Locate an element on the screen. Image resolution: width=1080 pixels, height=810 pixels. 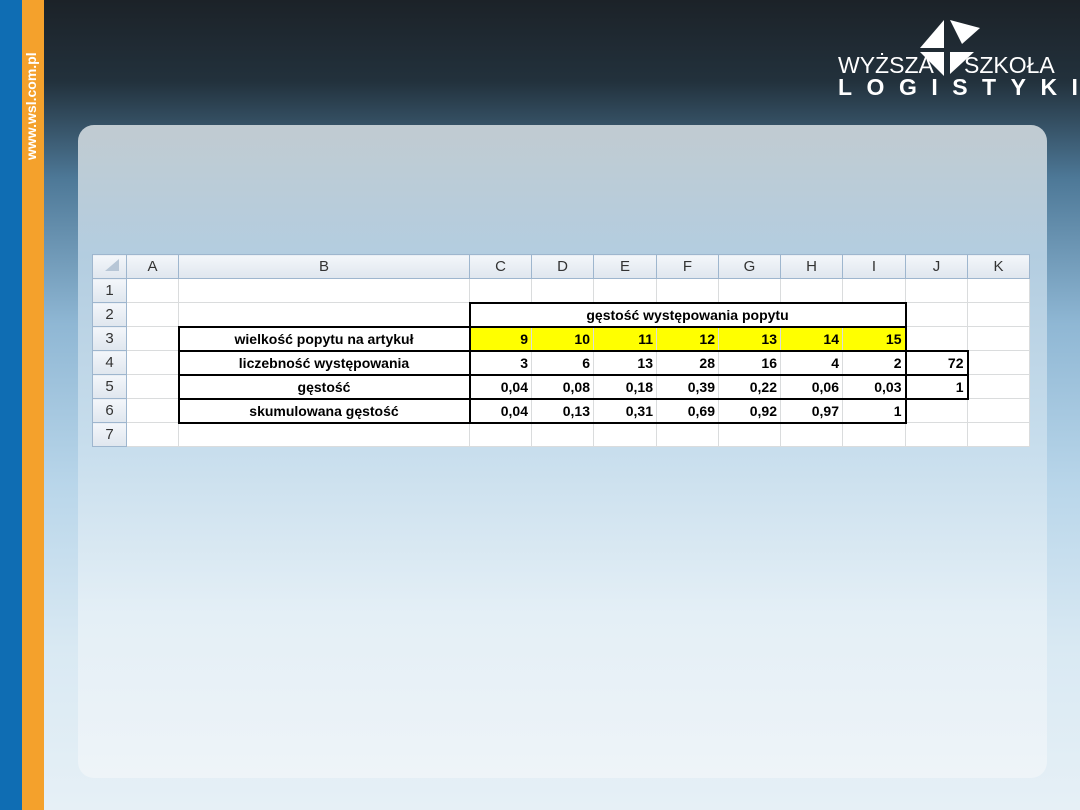
value-cell: 9 is located at coordinates (500, 338).